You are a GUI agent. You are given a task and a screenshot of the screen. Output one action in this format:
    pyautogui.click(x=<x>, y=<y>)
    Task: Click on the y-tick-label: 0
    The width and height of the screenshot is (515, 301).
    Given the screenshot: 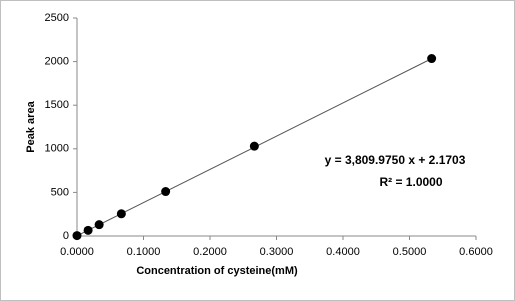 What is the action you would take?
    pyautogui.click(x=66, y=236)
    